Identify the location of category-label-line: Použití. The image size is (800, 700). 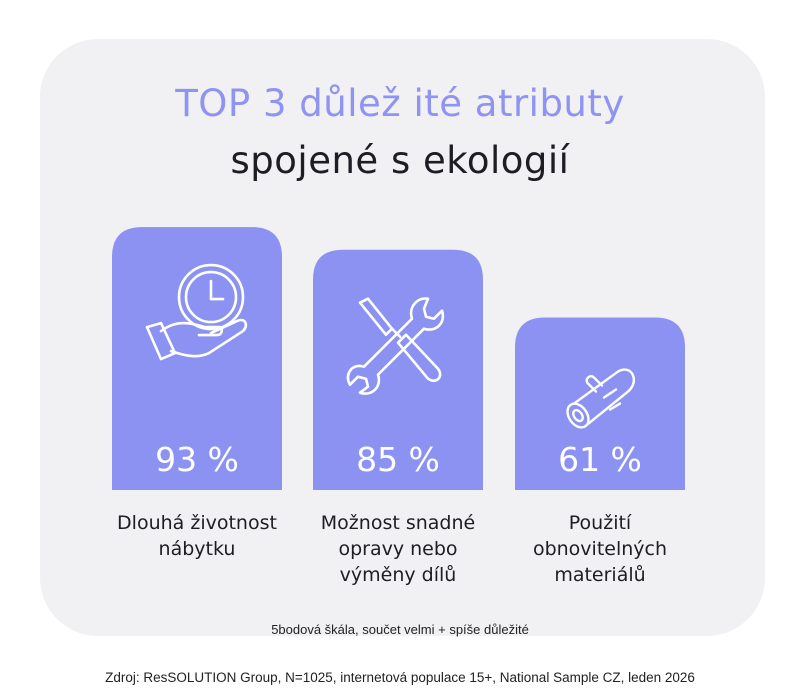
(600, 523).